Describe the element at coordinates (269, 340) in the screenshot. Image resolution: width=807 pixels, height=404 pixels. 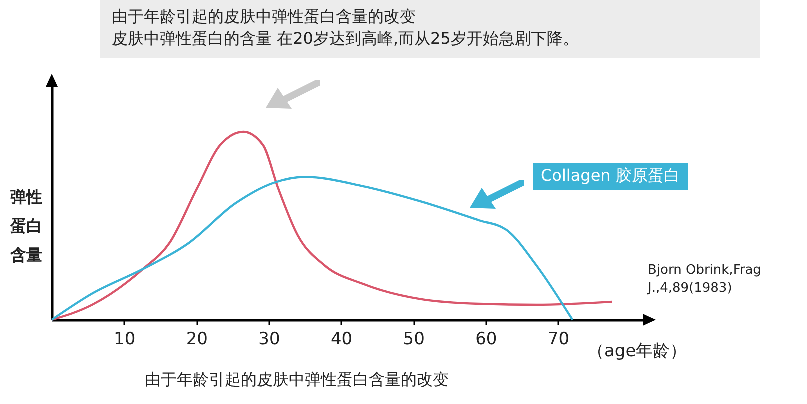
I see `x-tick-label: 30` at that location.